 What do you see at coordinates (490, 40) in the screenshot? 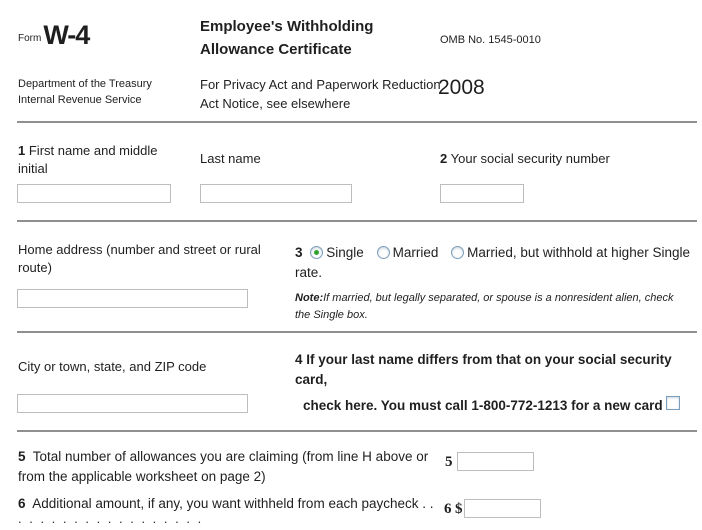
I see `omb-number: OMB No. 1545-0010` at bounding box center [490, 40].